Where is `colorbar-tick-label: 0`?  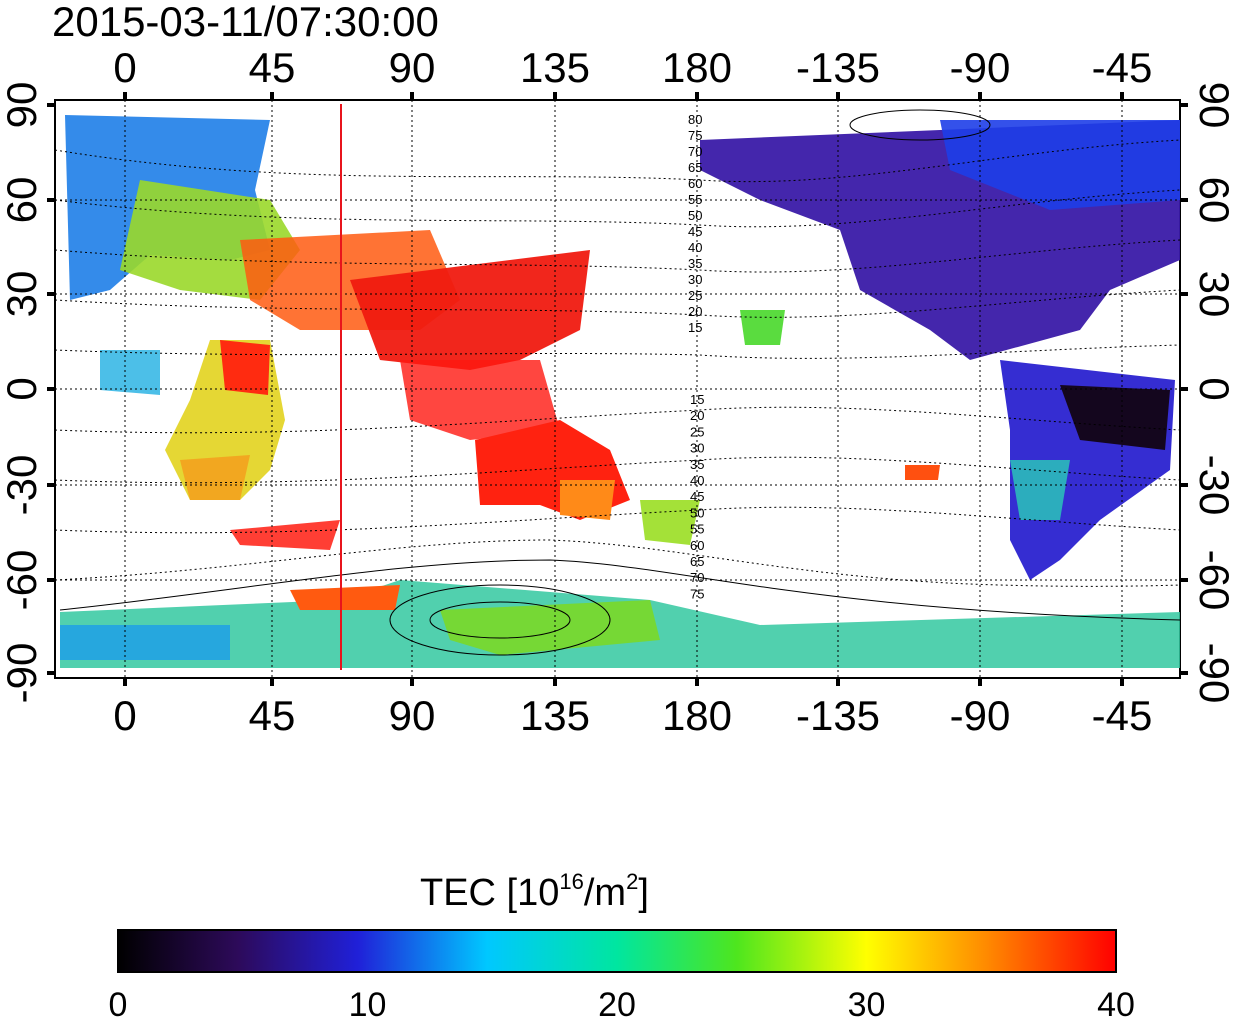 colorbar-tick-label: 0 is located at coordinates (118, 1003).